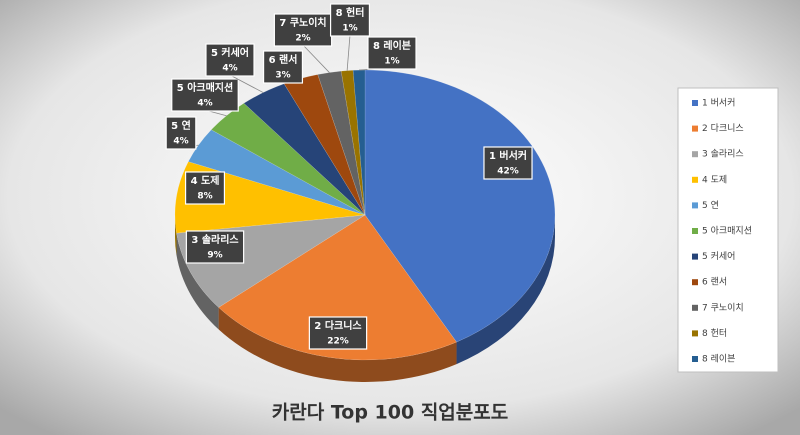 This screenshot has width=800, height=435. I want to click on label-name: 2 다크니스, so click(337, 325).